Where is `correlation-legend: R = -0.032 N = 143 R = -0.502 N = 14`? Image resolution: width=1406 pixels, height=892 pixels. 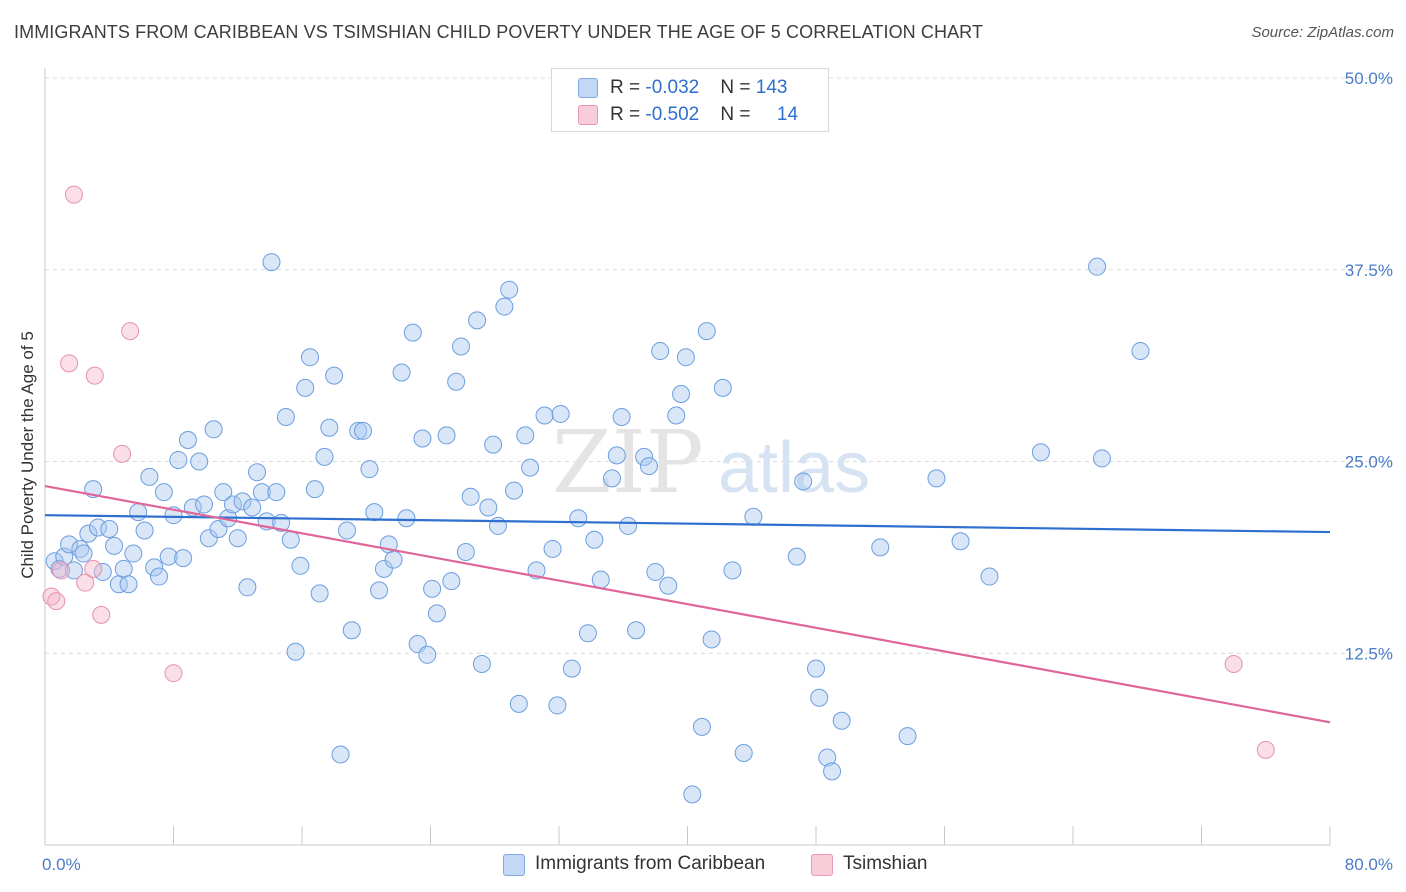 correlation-legend: R = -0.032 N = 143 R = -0.502 N = 14 is located at coordinates (690, 100).